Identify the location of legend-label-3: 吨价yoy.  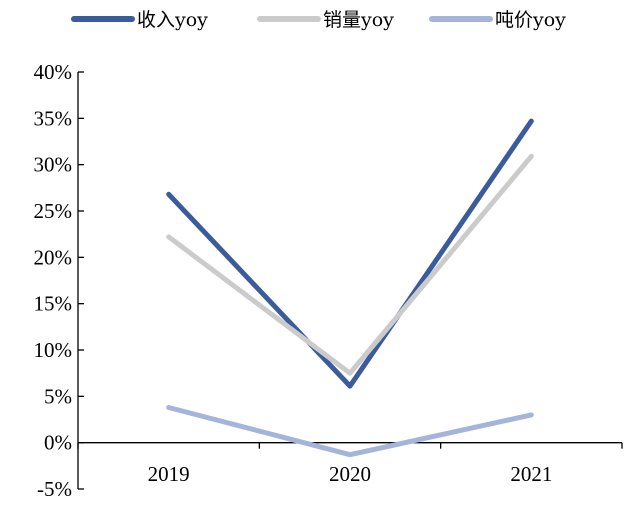
(530, 20).